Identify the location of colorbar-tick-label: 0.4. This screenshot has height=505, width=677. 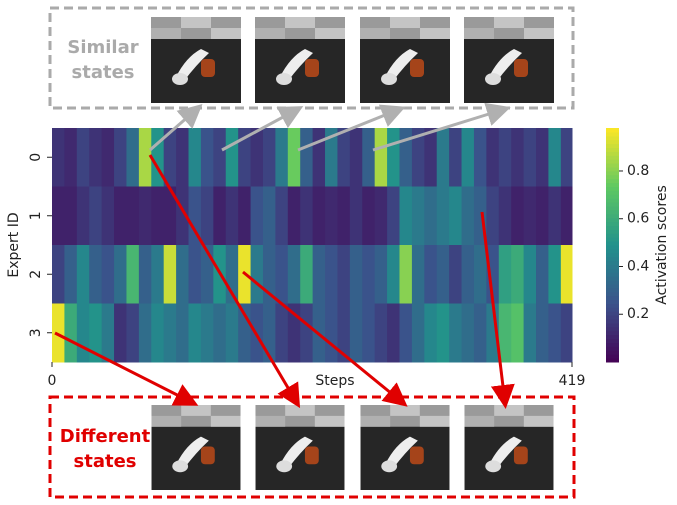
(638, 266).